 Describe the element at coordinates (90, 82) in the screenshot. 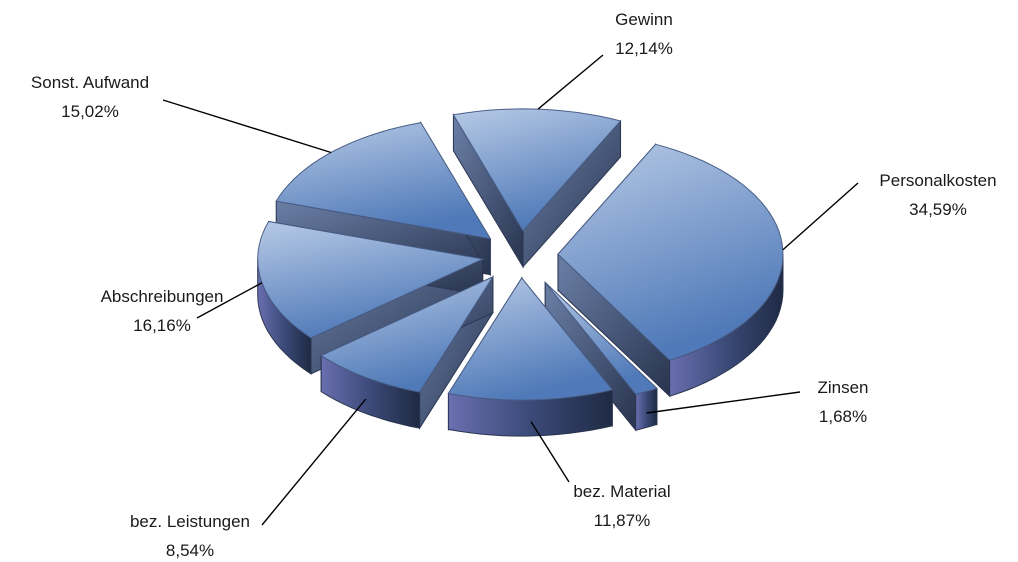

I see `slice-label-sonst-aufwand: Sonst. Aufwand` at that location.